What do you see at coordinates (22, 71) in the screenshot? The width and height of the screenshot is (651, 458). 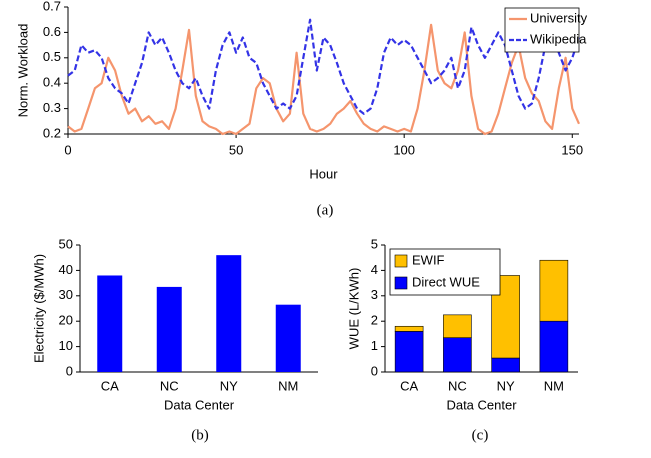 I see `y-axis-label: Norm. Workload` at bounding box center [22, 71].